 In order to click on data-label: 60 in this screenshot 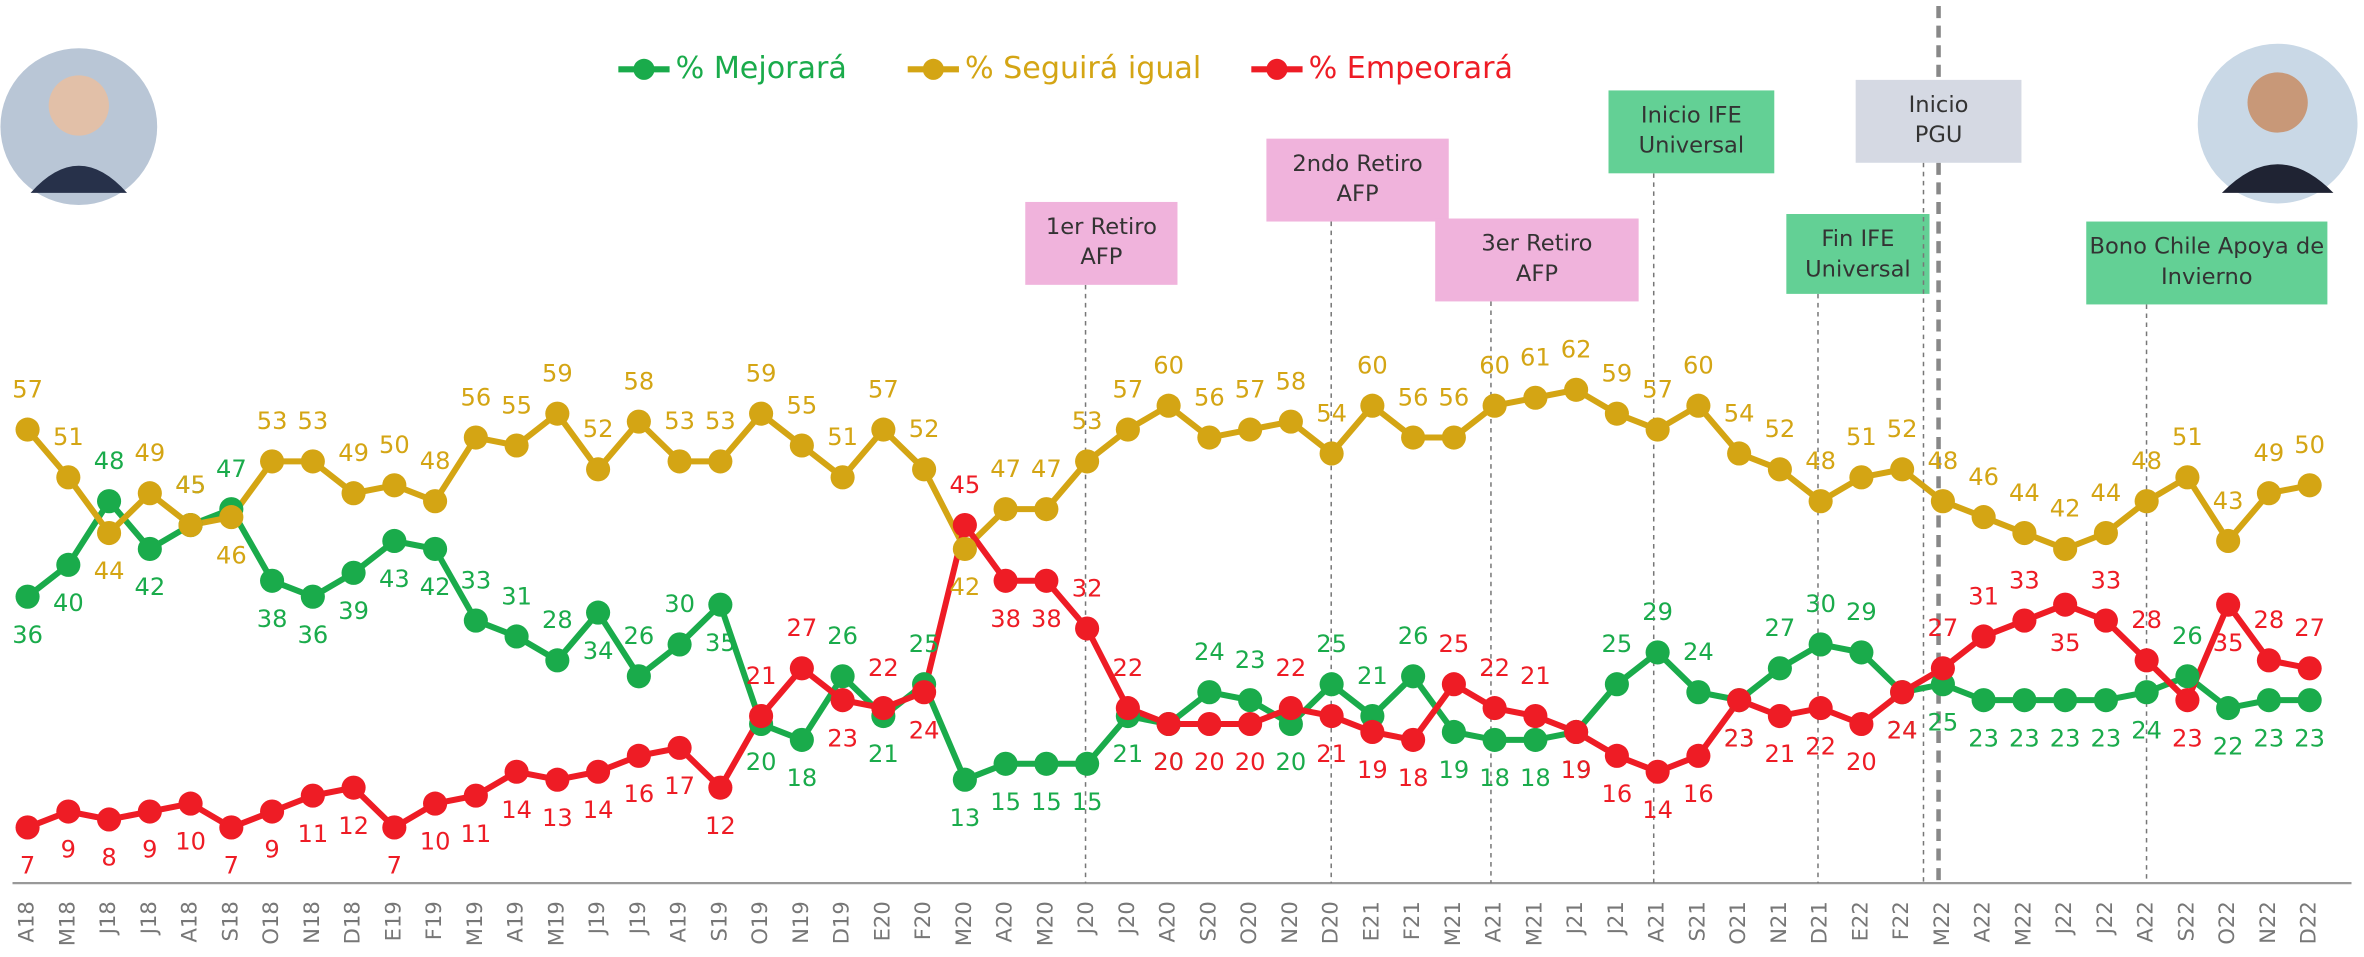, I will do `click(1494, 366)`.